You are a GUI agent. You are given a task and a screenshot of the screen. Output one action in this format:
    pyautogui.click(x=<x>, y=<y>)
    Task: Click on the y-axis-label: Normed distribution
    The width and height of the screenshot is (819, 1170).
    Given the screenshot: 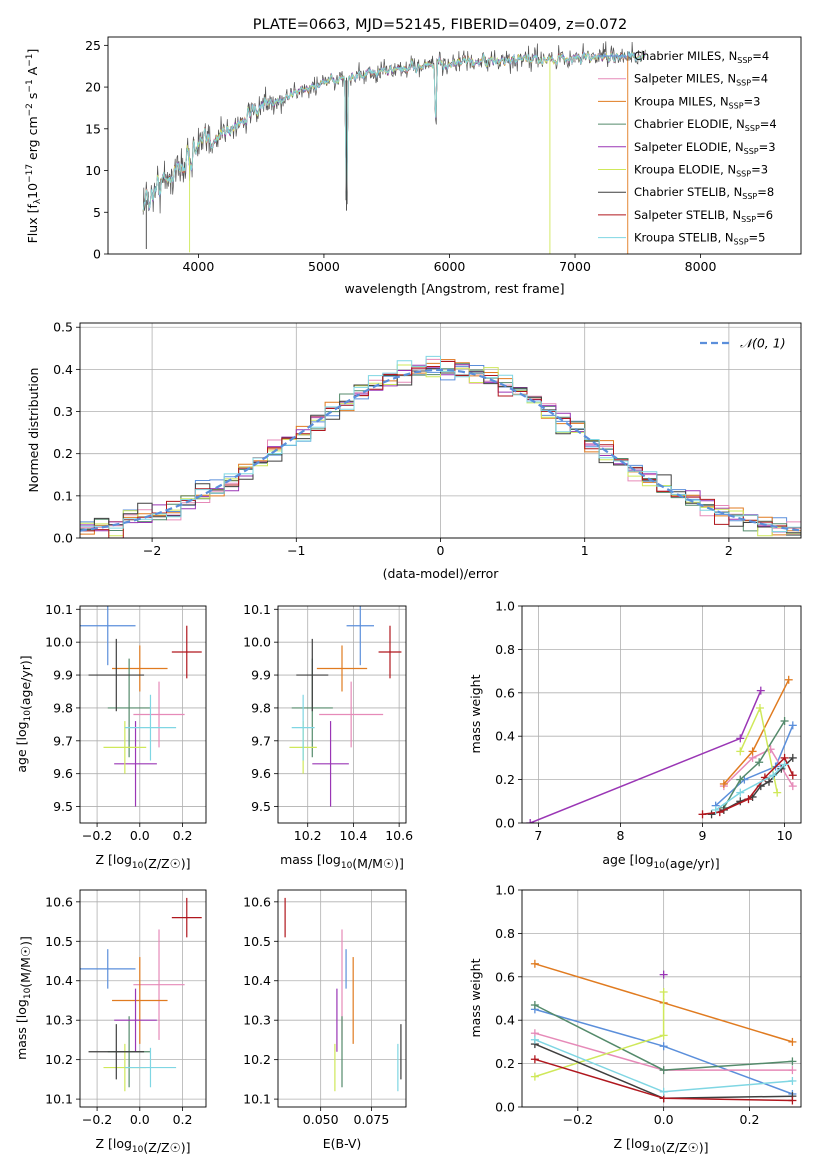 What is the action you would take?
    pyautogui.click(x=33, y=430)
    